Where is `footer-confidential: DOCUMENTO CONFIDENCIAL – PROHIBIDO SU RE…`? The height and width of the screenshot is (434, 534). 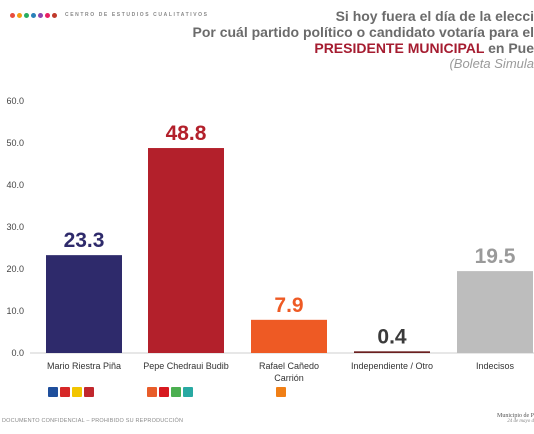 footer-confidential: DOCUMENTO CONFIDENCIAL – PROHIBIDO SU RE… is located at coordinates (93, 421).